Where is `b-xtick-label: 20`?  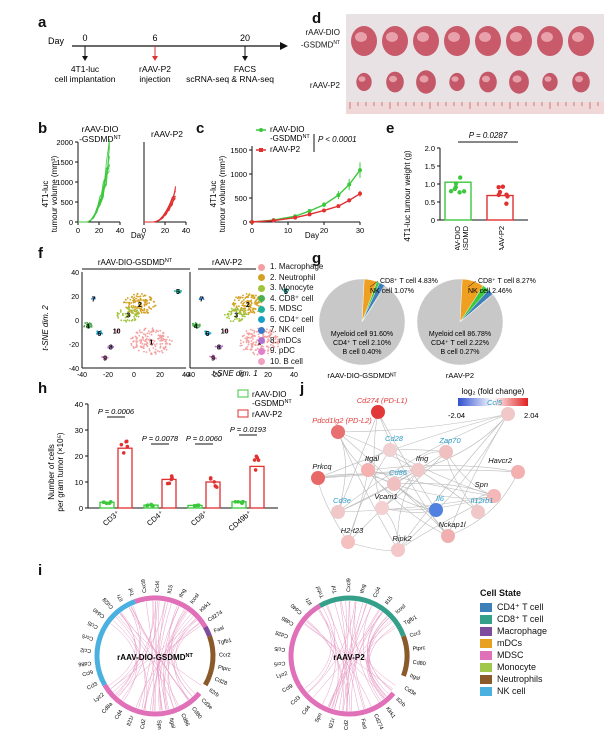
b-xtick-label: 20 is located at coordinates (165, 230).